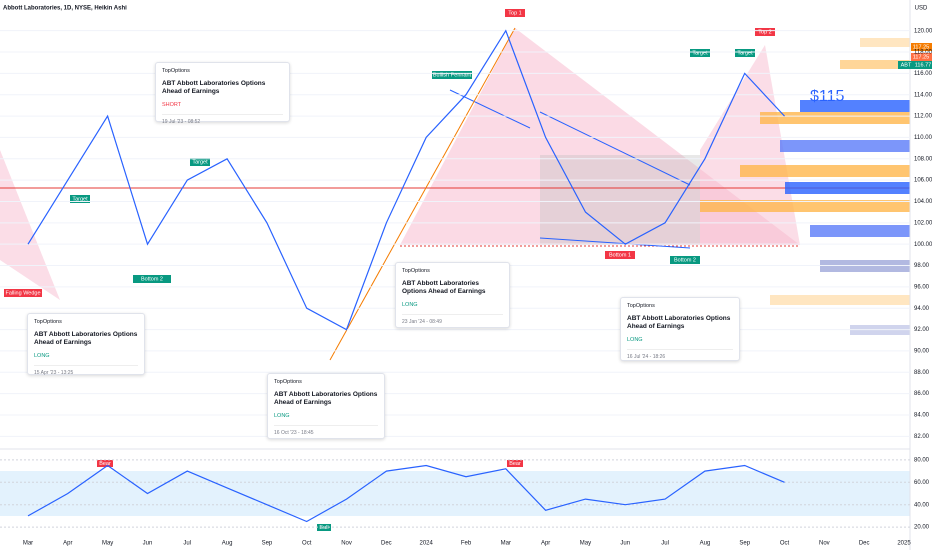  Describe the element at coordinates (326, 430) in the screenshot. I see `card-date: 16 Oct '23 - 18:45` at that location.